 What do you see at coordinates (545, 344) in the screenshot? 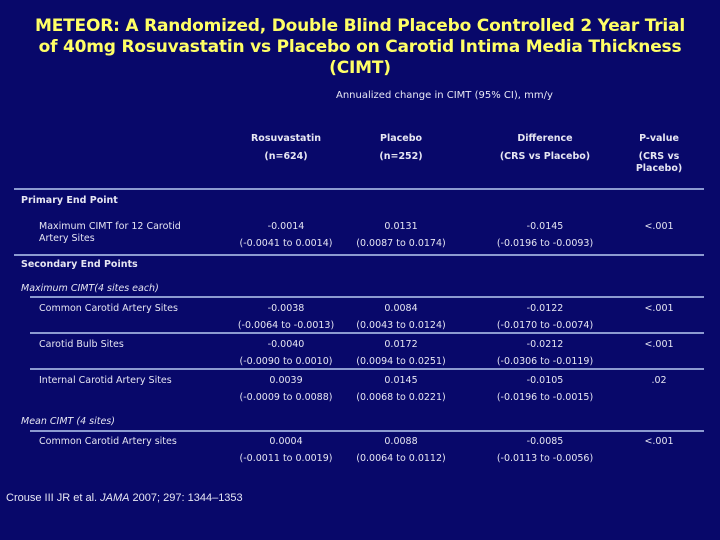
I see `diff-value: -0.0212` at bounding box center [545, 344].